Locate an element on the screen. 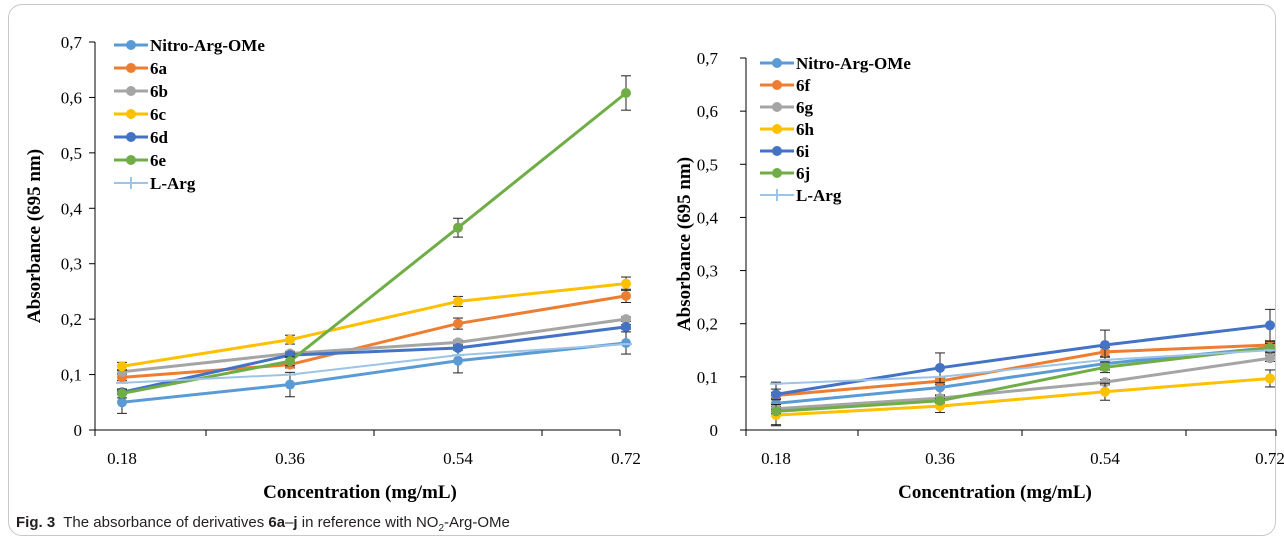  series-line-6j is located at coordinates (1023, 379).